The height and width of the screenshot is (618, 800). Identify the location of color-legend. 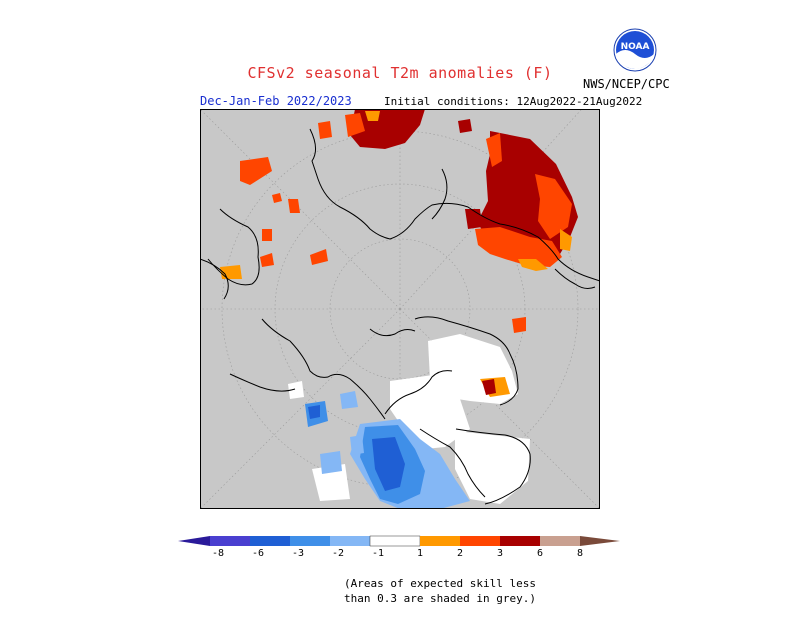
(399, 541).